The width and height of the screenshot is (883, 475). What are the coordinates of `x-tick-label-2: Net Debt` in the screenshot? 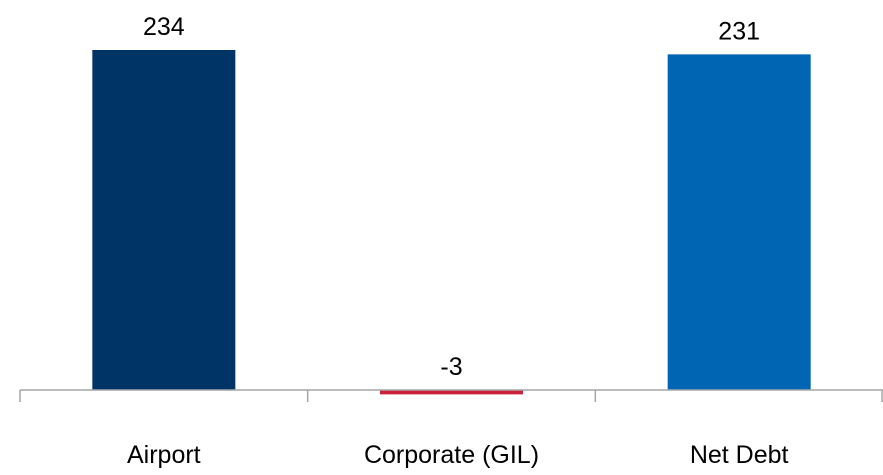 It's located at (739, 455).